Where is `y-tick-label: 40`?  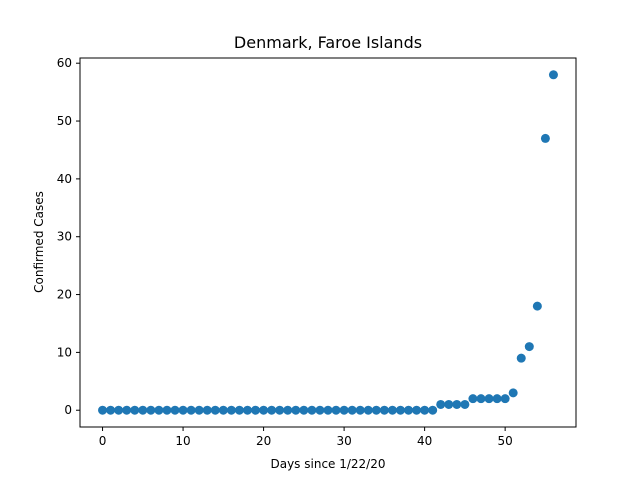
y-tick-label: 40 is located at coordinates (64, 179).